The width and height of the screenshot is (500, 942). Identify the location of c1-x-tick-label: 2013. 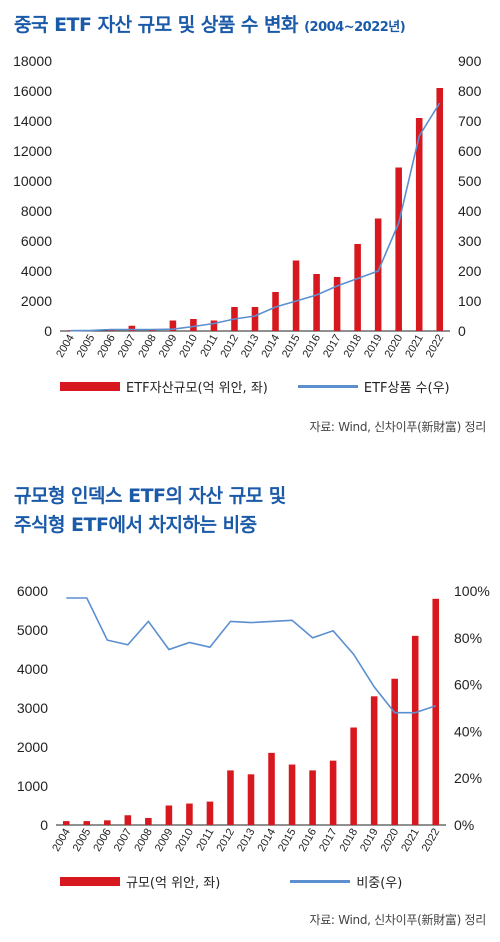
(250, 346).